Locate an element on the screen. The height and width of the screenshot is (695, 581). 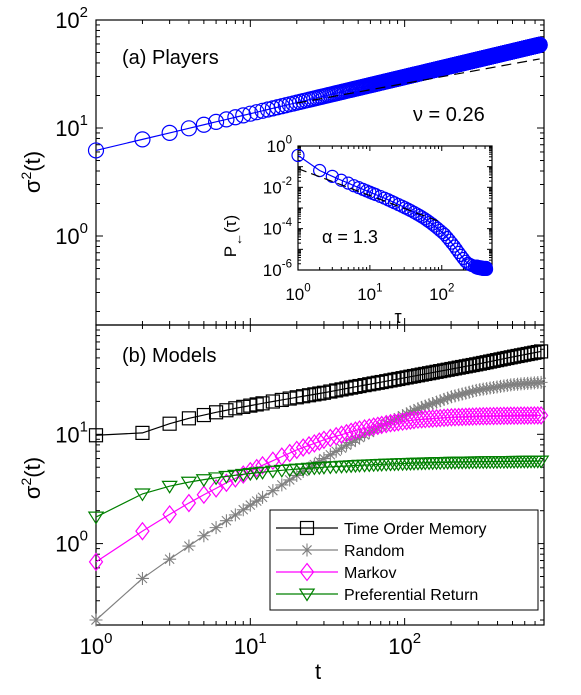
legend-label: Markov is located at coordinates (370, 573).